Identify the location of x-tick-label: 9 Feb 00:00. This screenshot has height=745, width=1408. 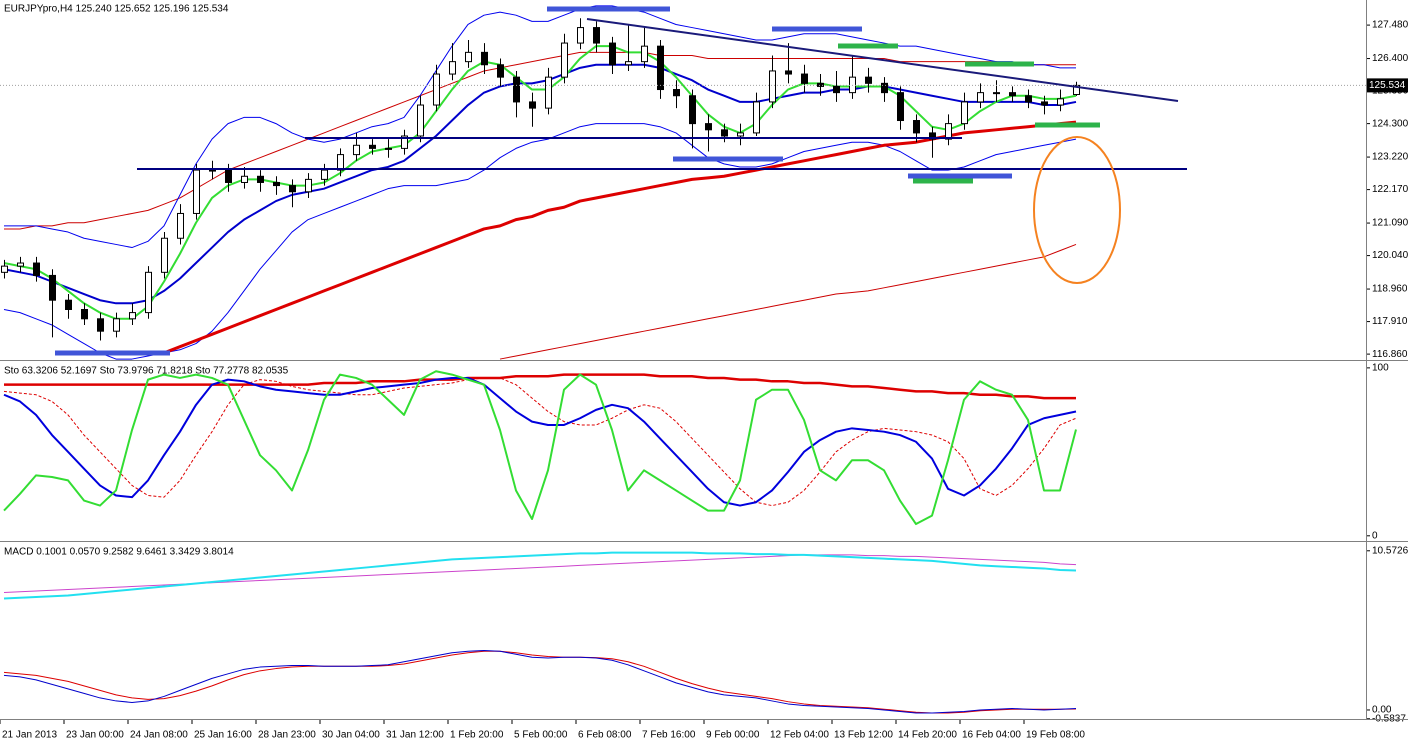
(733, 735).